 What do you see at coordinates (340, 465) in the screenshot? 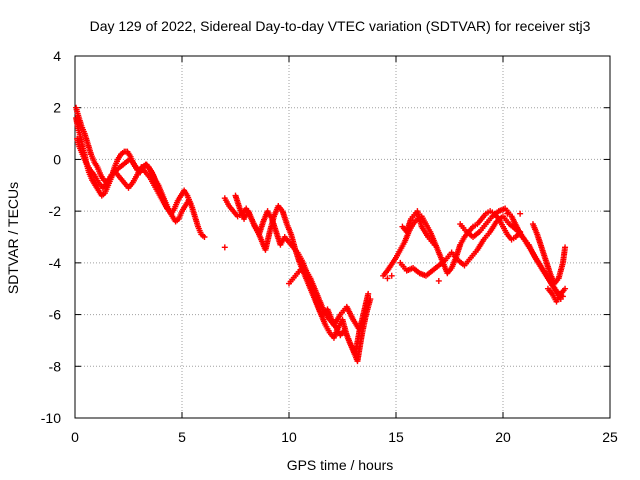
I see `x-axis-label: GPS time / hours` at bounding box center [340, 465].